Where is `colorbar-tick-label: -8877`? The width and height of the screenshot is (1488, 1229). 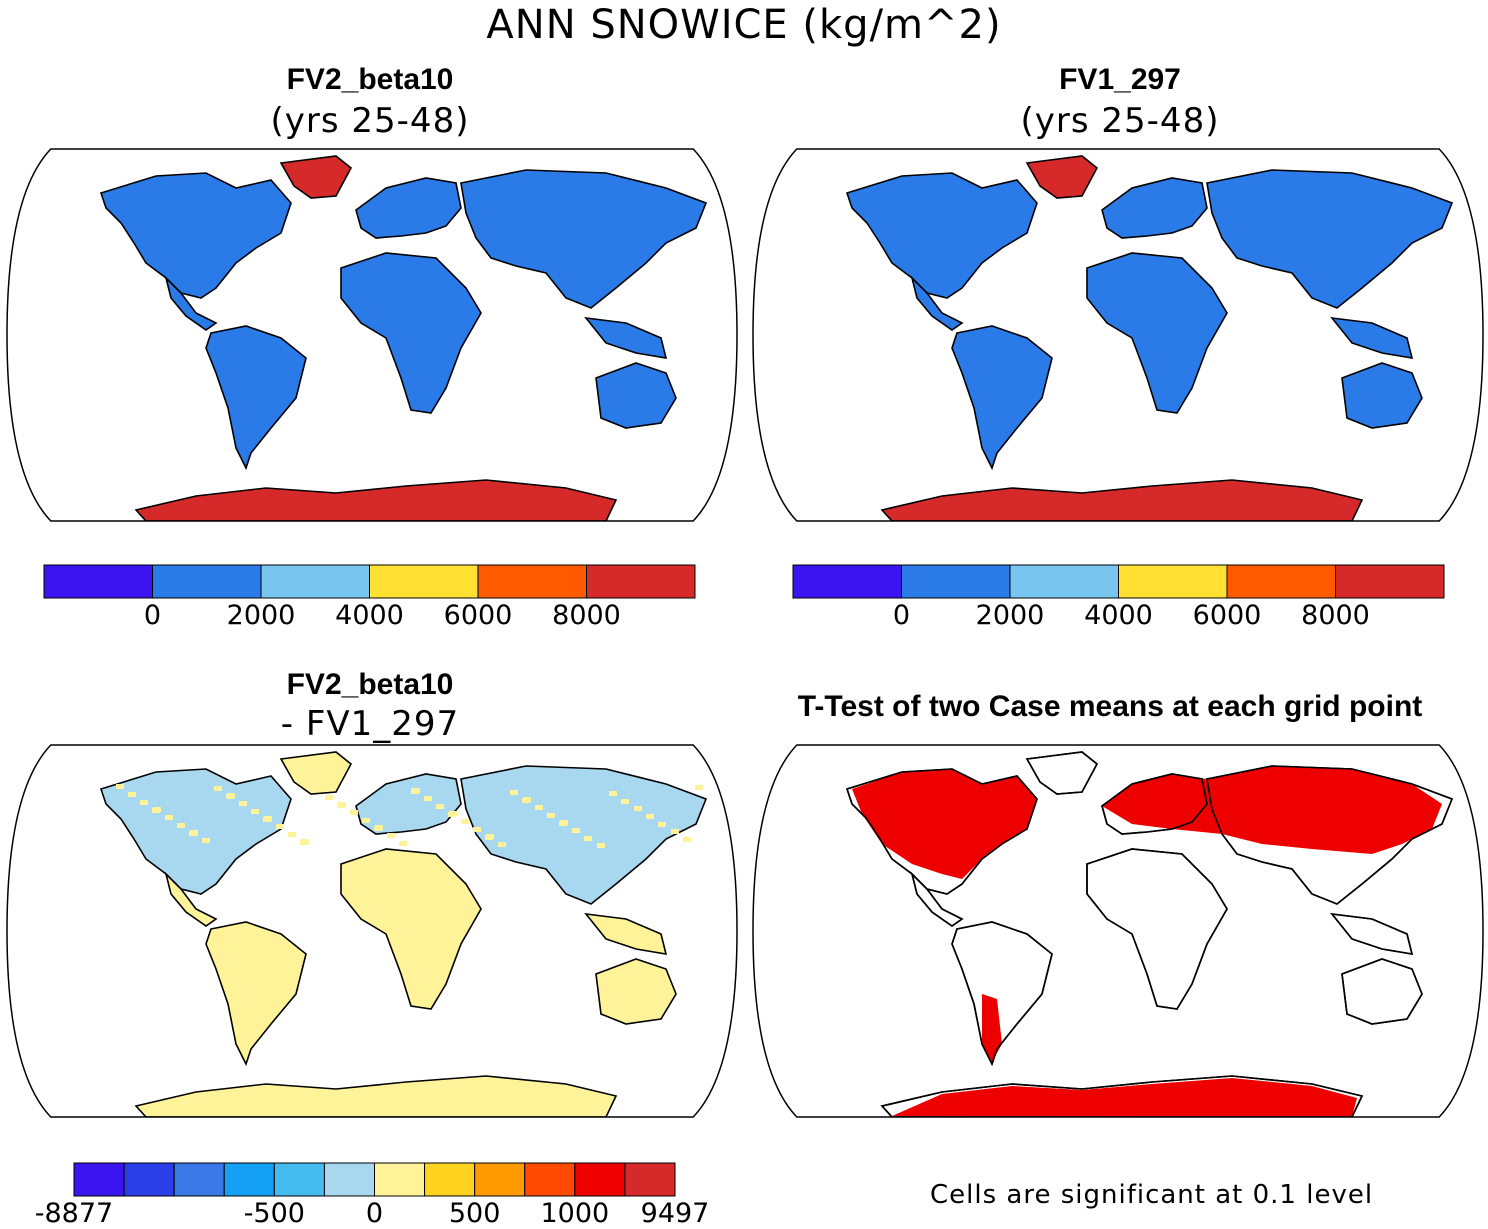 colorbar-tick-label: -8877 is located at coordinates (74, 1213).